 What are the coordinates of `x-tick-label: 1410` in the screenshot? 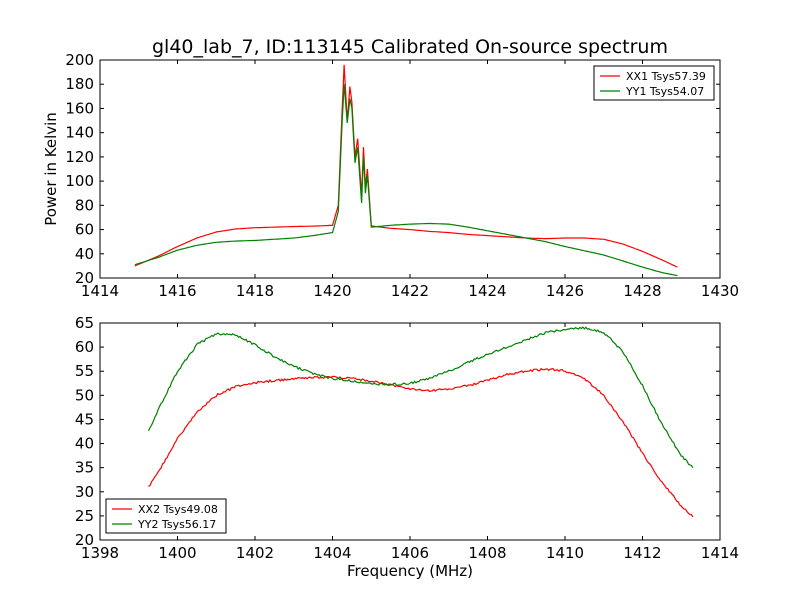 It's located at (565, 553).